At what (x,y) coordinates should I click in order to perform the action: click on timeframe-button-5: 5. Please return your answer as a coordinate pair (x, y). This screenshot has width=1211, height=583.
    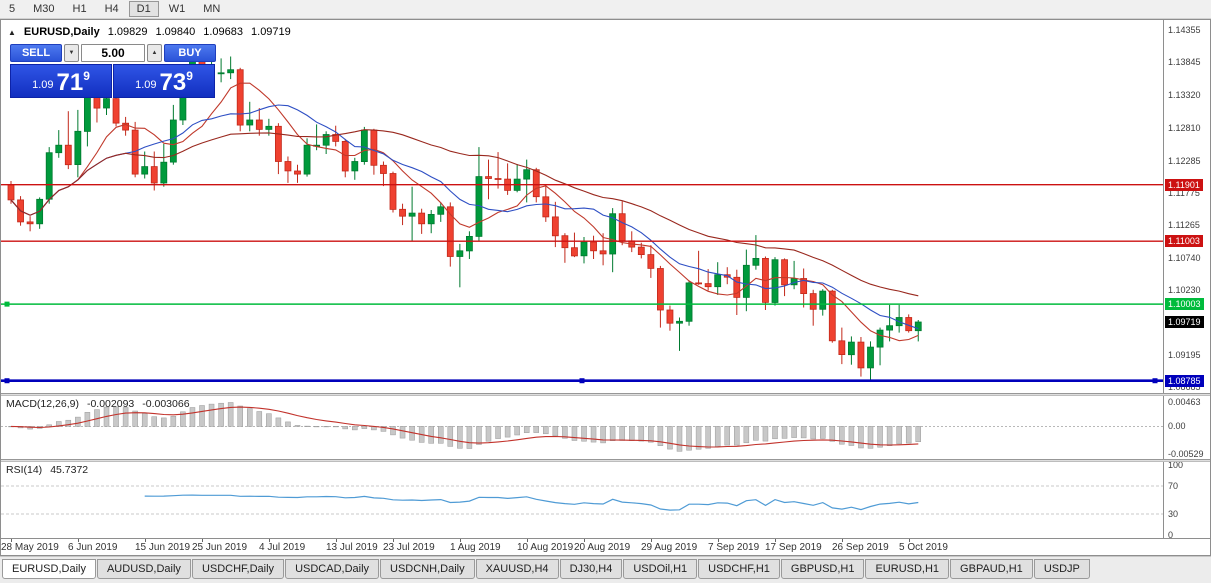
    Looking at the image, I should click on (12, 9).